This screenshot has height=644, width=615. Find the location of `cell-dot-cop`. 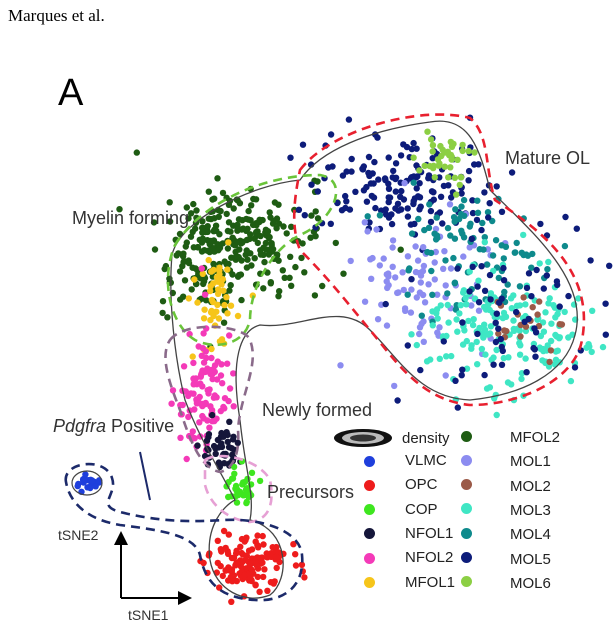

cell-dot-cop is located at coordinates (237, 502).